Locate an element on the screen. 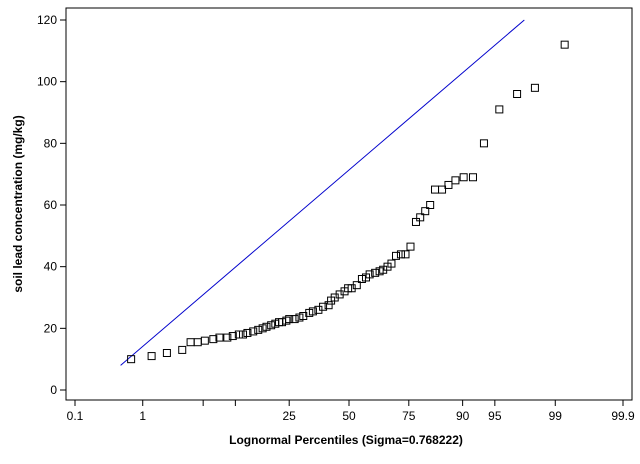 The height and width of the screenshot is (464, 640). y-tick-label: 20 is located at coordinates (51, 328).